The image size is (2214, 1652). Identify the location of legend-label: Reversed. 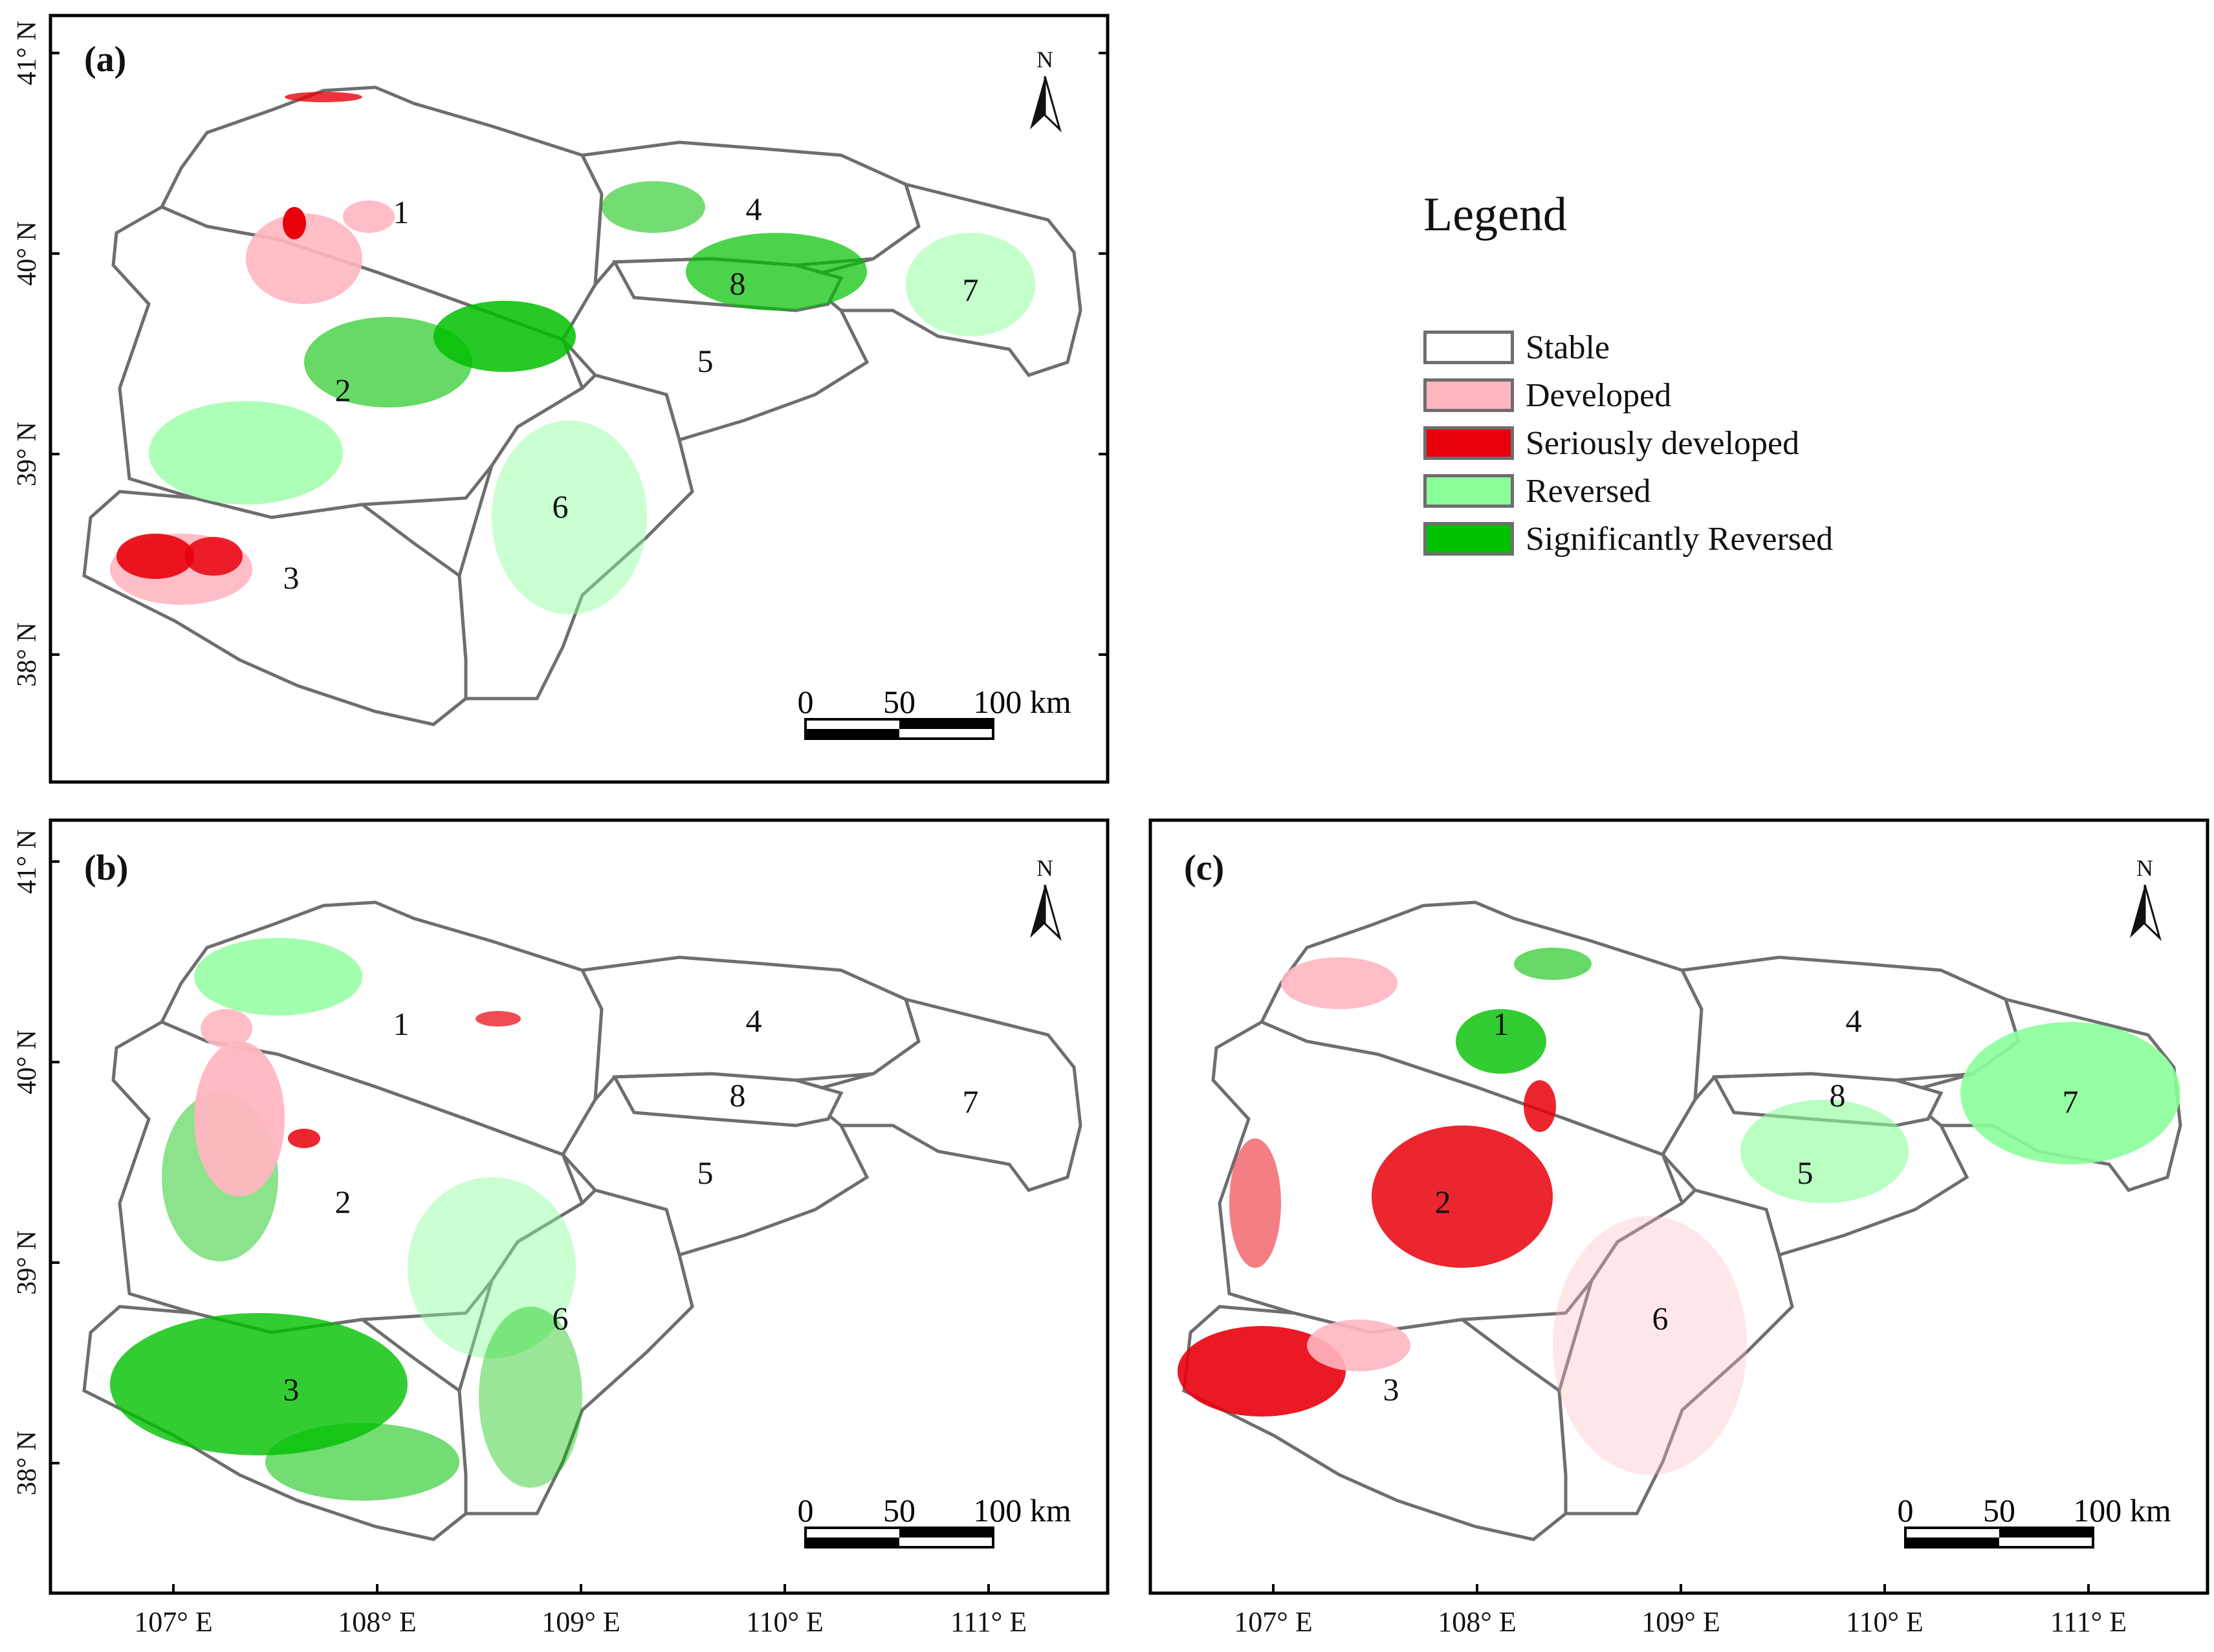
(1588, 491).